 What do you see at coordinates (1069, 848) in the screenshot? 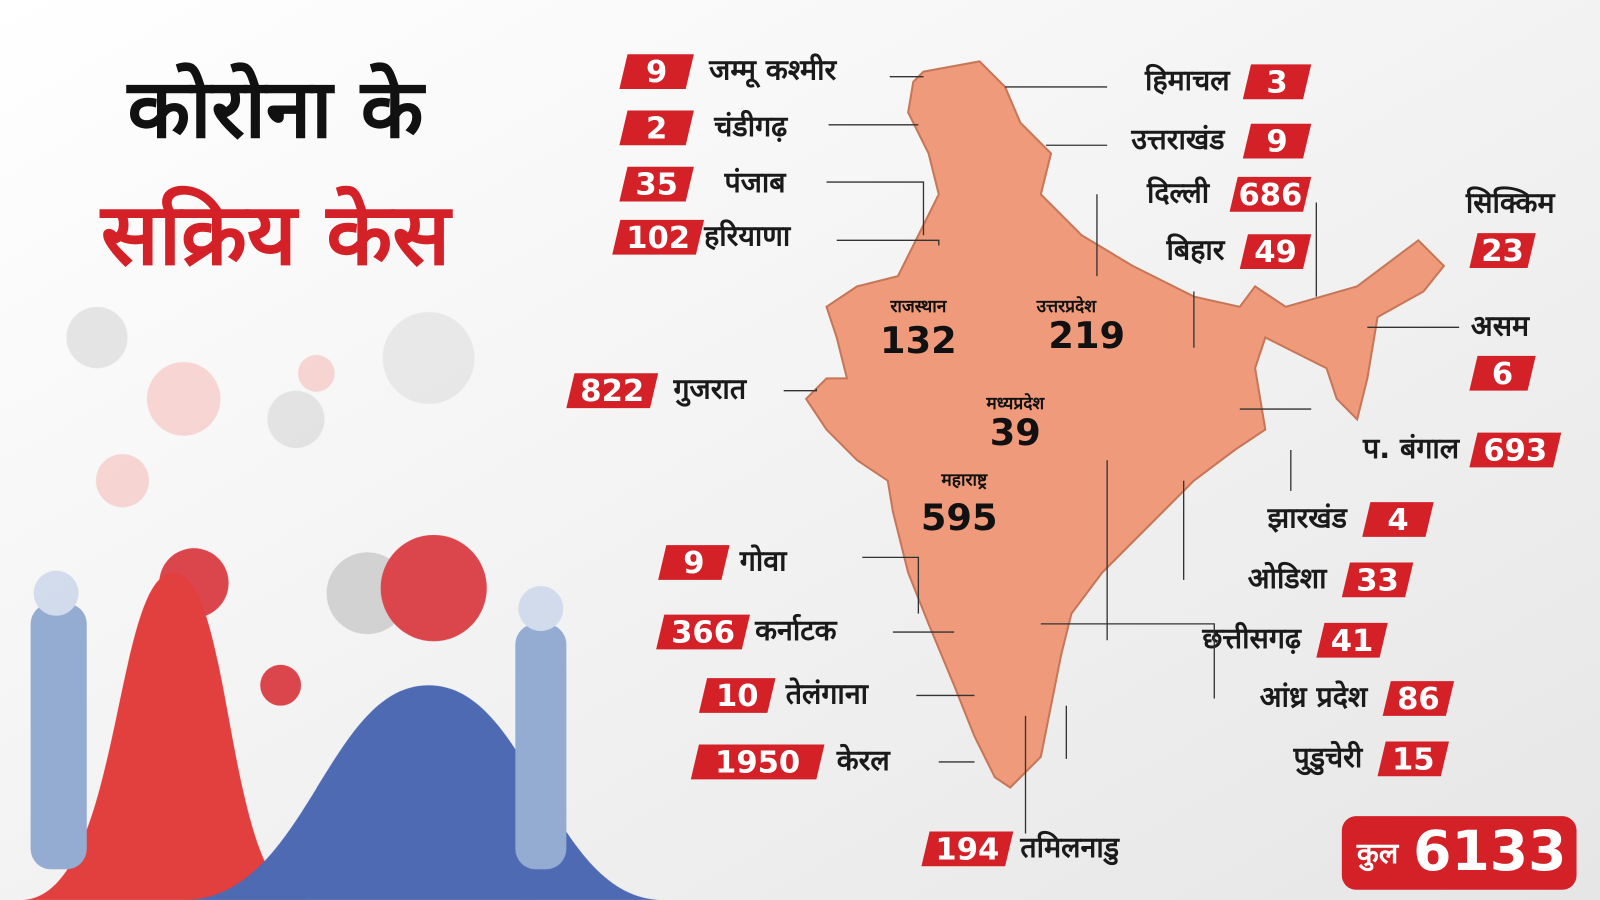
I see `state-name: तमिलनाडु` at bounding box center [1069, 848].